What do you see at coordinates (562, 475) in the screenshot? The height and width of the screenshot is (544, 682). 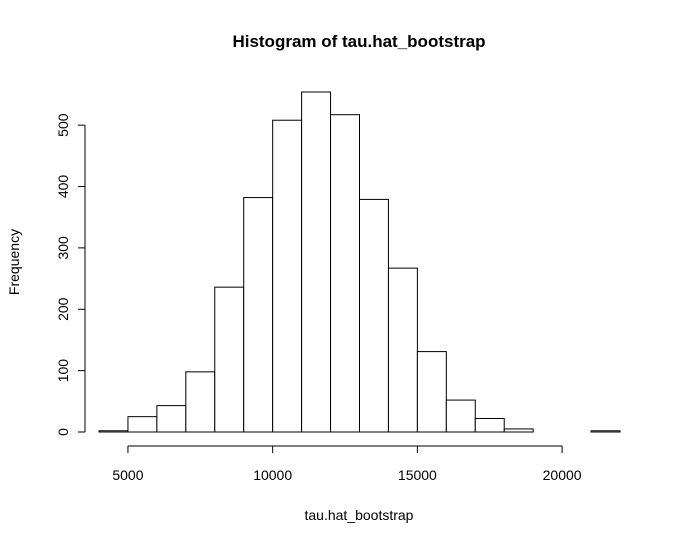 I see `x-tick-label: 20000` at bounding box center [562, 475].